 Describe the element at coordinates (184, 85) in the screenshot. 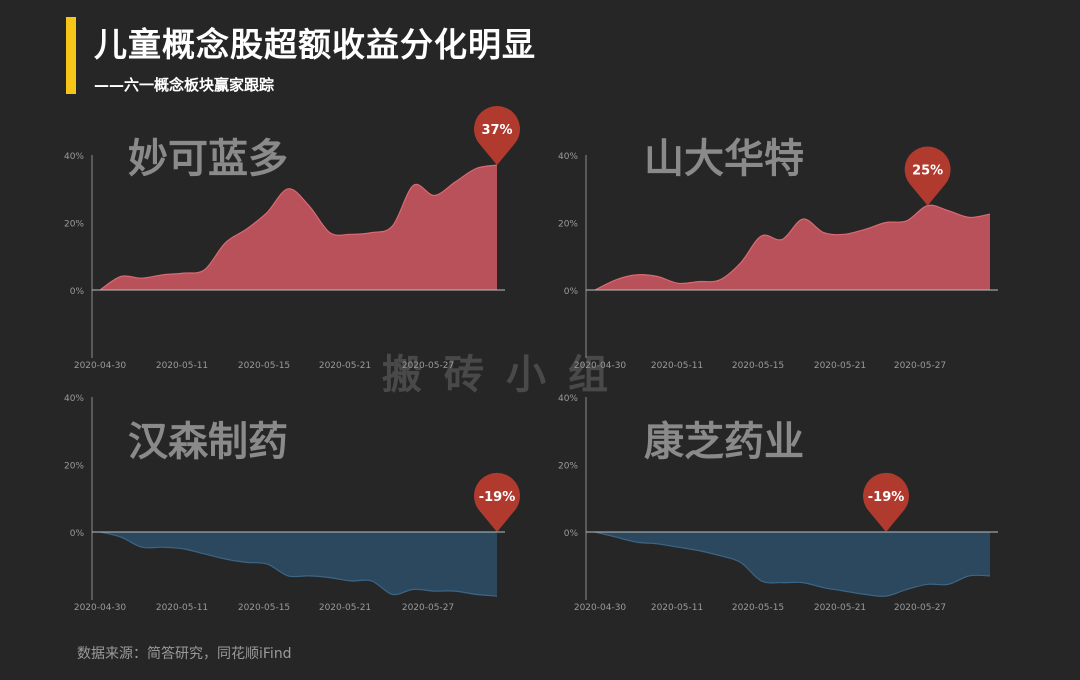

I see `page-subtitle: ——六一概念板块赢家跟踪` at that location.